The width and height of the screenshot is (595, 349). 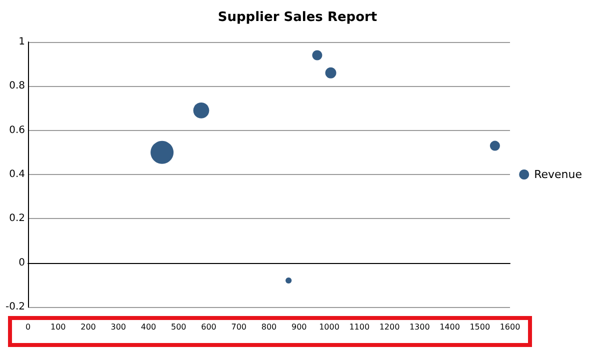 What do you see at coordinates (480, 327) in the screenshot?
I see `x-tick-label: 1500` at bounding box center [480, 327].